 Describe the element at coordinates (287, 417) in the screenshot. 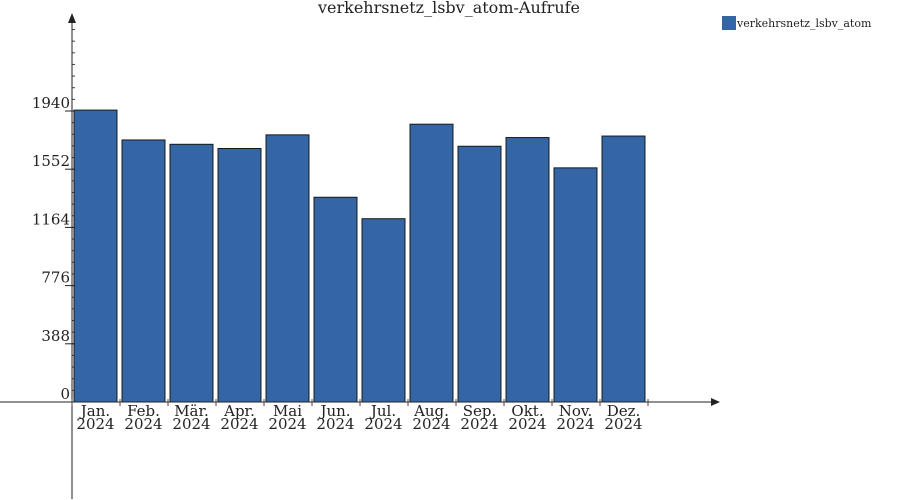

I see `x-tick-label: Mai 2024` at that location.